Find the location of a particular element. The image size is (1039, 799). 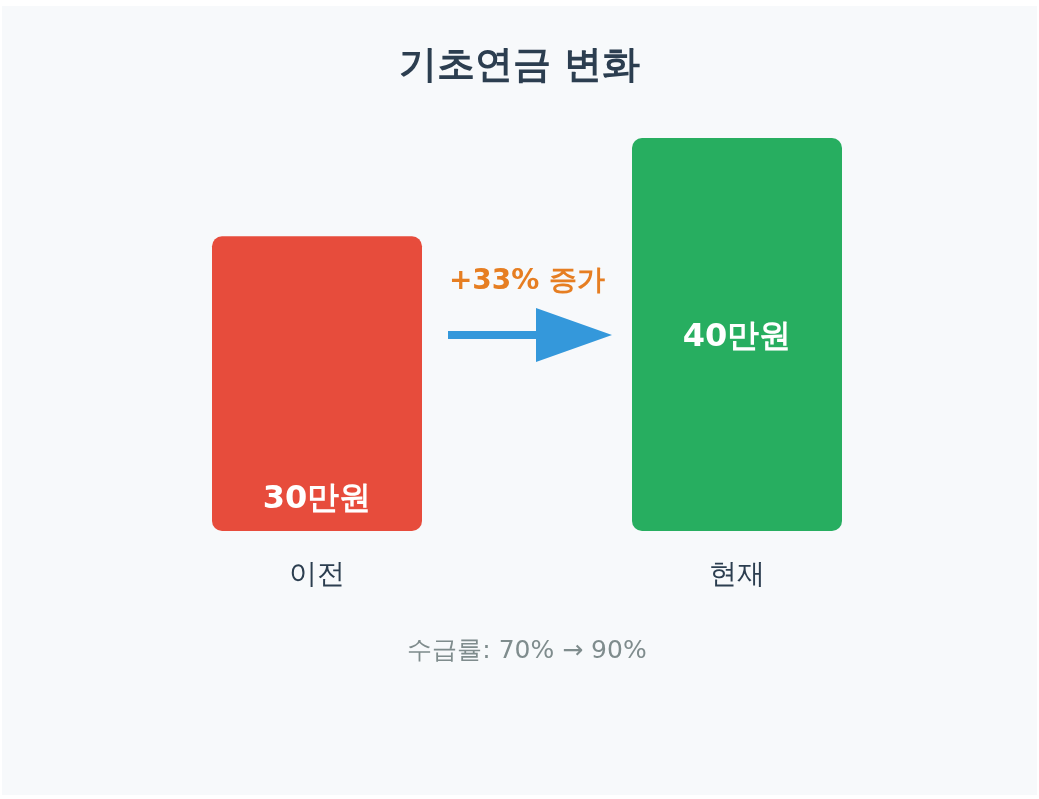

annotation: +33% 증가 is located at coordinates (527, 279).